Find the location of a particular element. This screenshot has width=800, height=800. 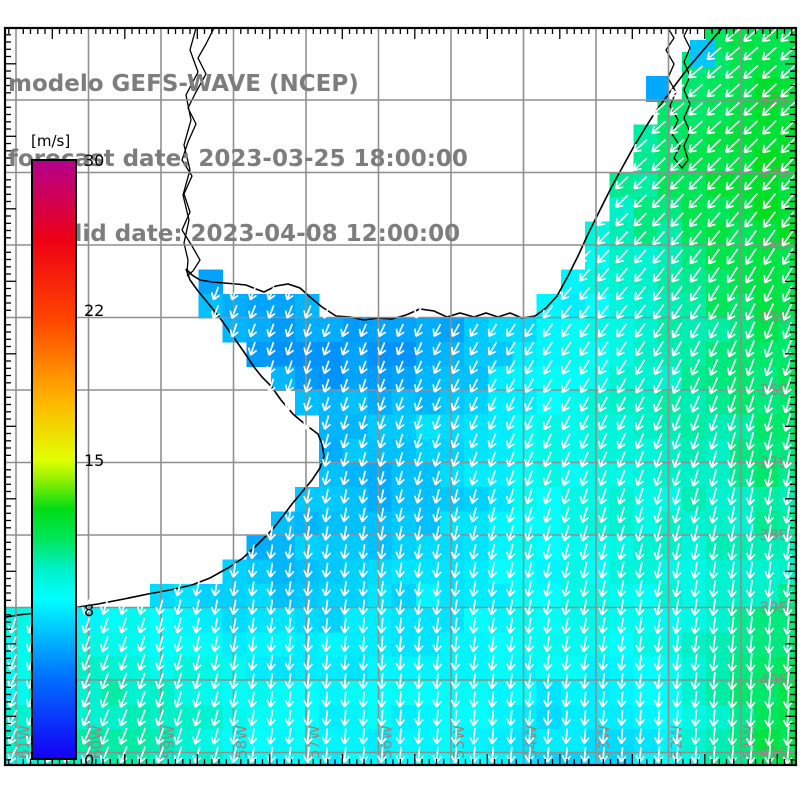

lon-label: 59W is located at coordinates (169, 742).